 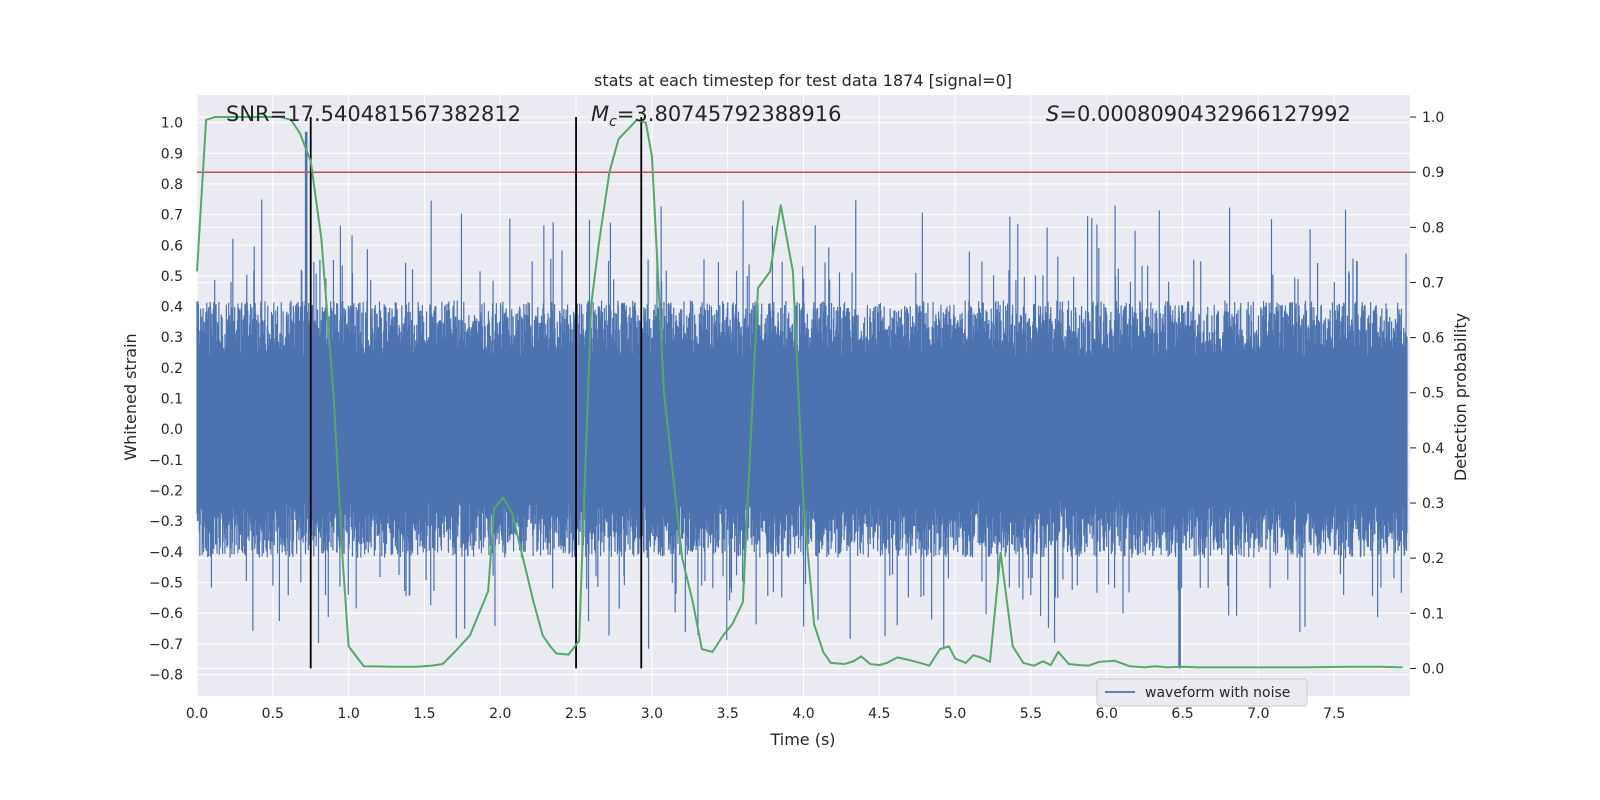 What do you see at coordinates (1258, 714) in the screenshot?
I see `x-tick-label: 7.0` at bounding box center [1258, 714].